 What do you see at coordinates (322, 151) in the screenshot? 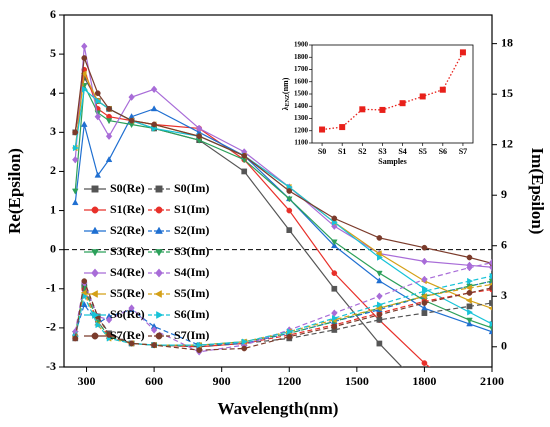
I see `inset-x-tick-label: S0` at bounding box center [322, 151].